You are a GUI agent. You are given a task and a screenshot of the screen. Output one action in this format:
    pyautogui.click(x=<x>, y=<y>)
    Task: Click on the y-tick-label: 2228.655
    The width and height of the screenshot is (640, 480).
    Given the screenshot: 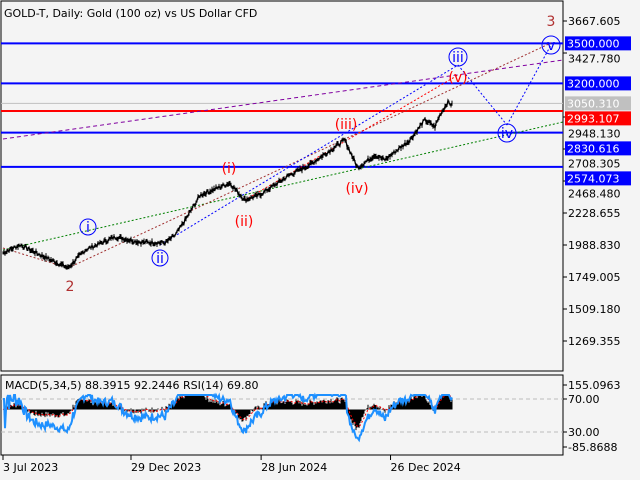 What is the action you would take?
    pyautogui.click(x=594, y=213)
    